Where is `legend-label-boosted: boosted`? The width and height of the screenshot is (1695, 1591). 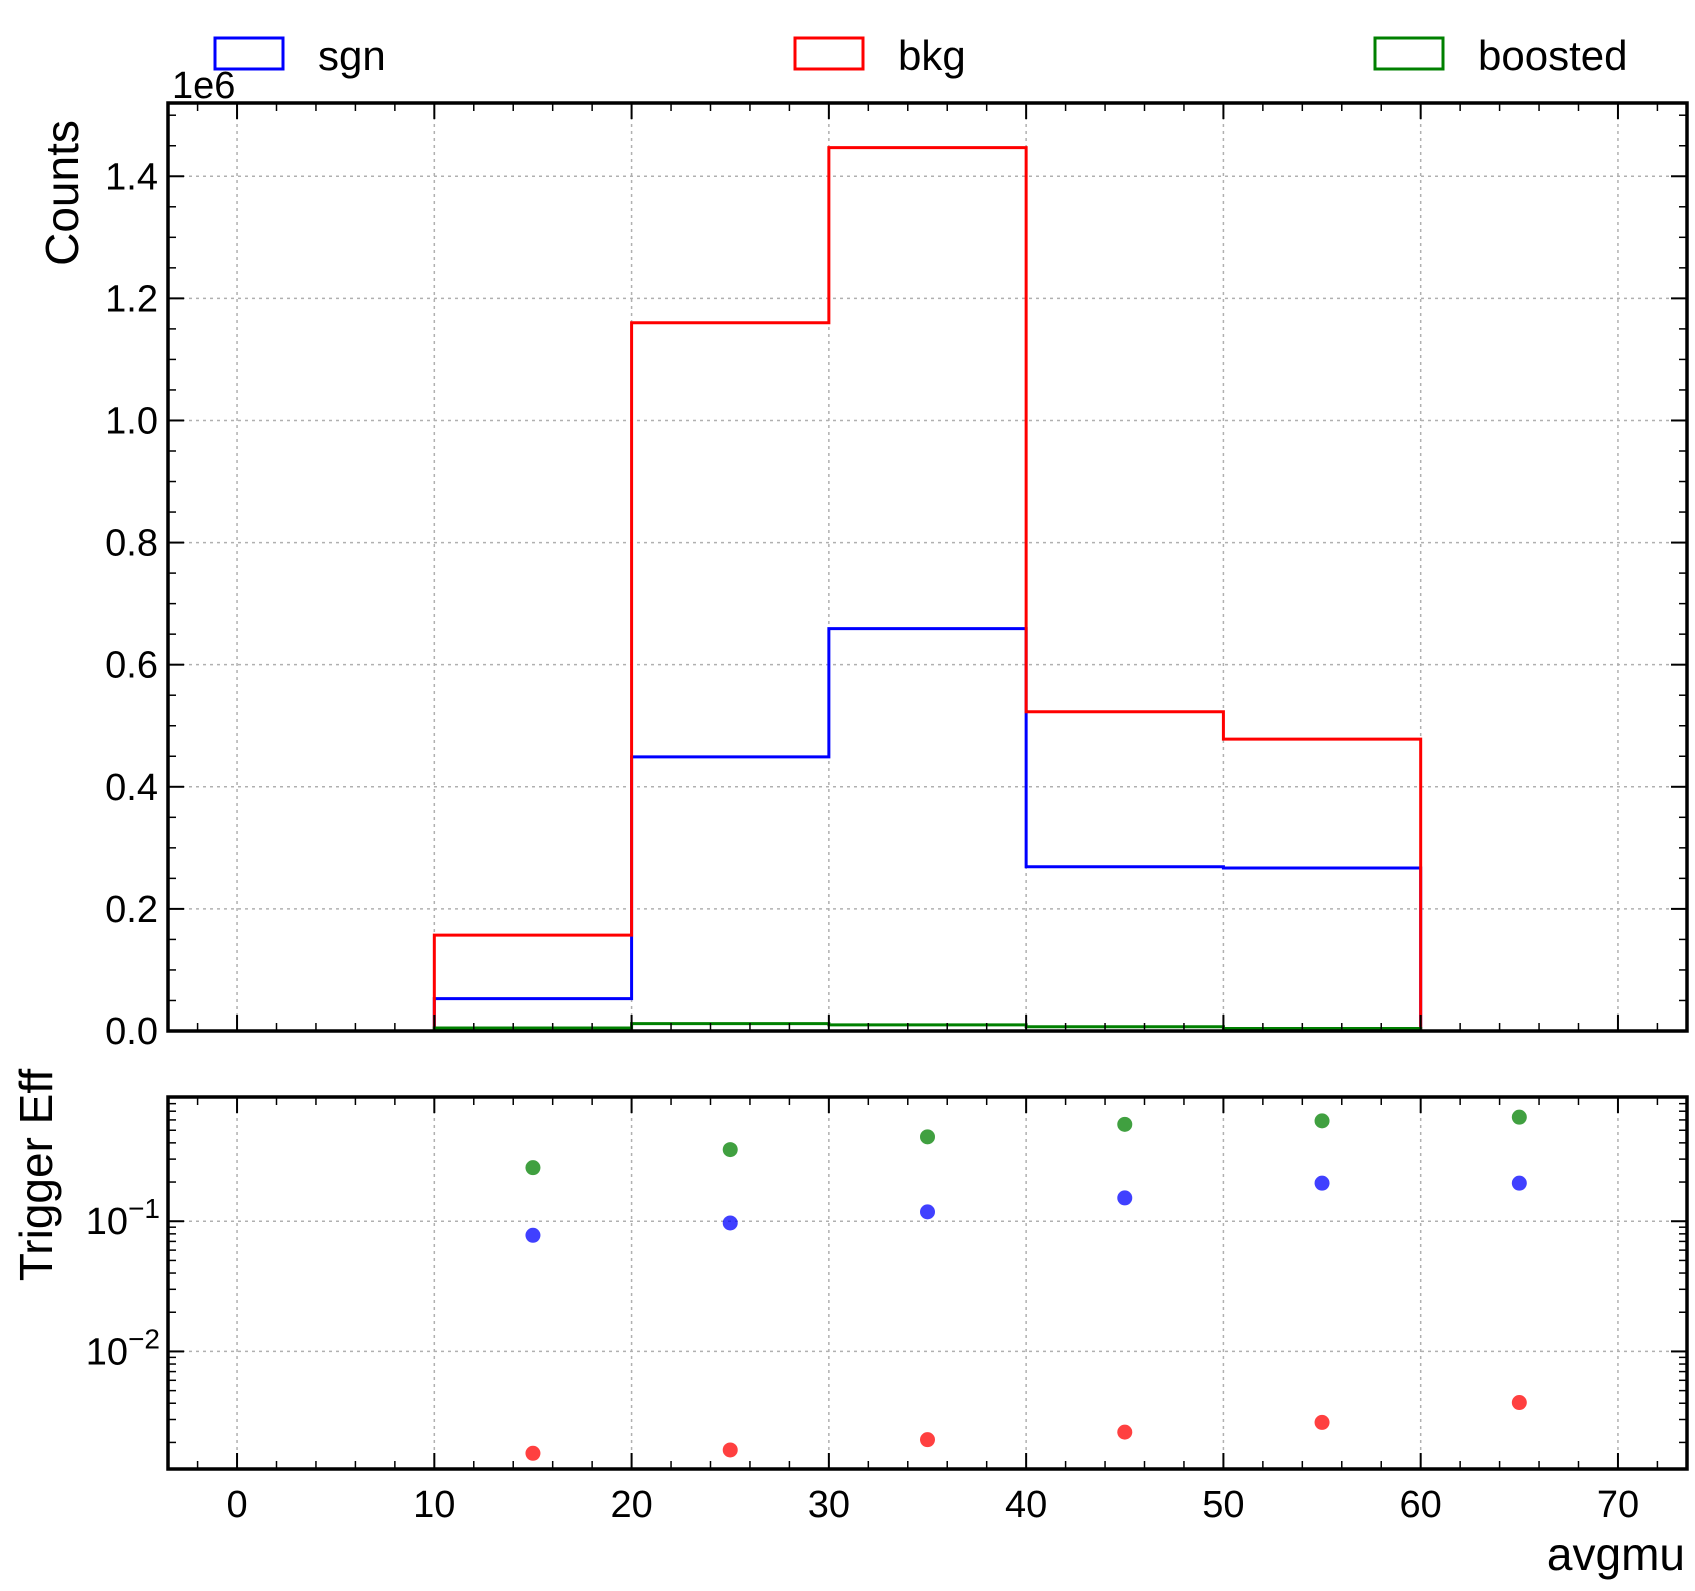
legend-label-boosted: boosted is located at coordinates (1552, 55).